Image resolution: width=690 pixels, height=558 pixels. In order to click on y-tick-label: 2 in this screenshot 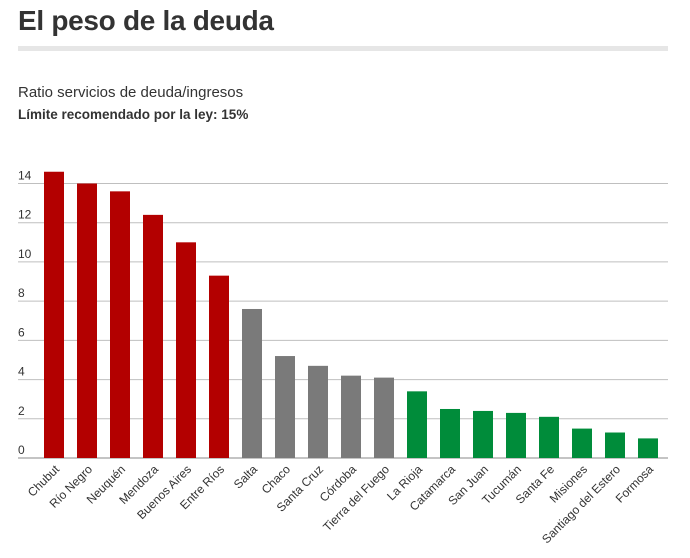, I will do `click(21, 411)`.